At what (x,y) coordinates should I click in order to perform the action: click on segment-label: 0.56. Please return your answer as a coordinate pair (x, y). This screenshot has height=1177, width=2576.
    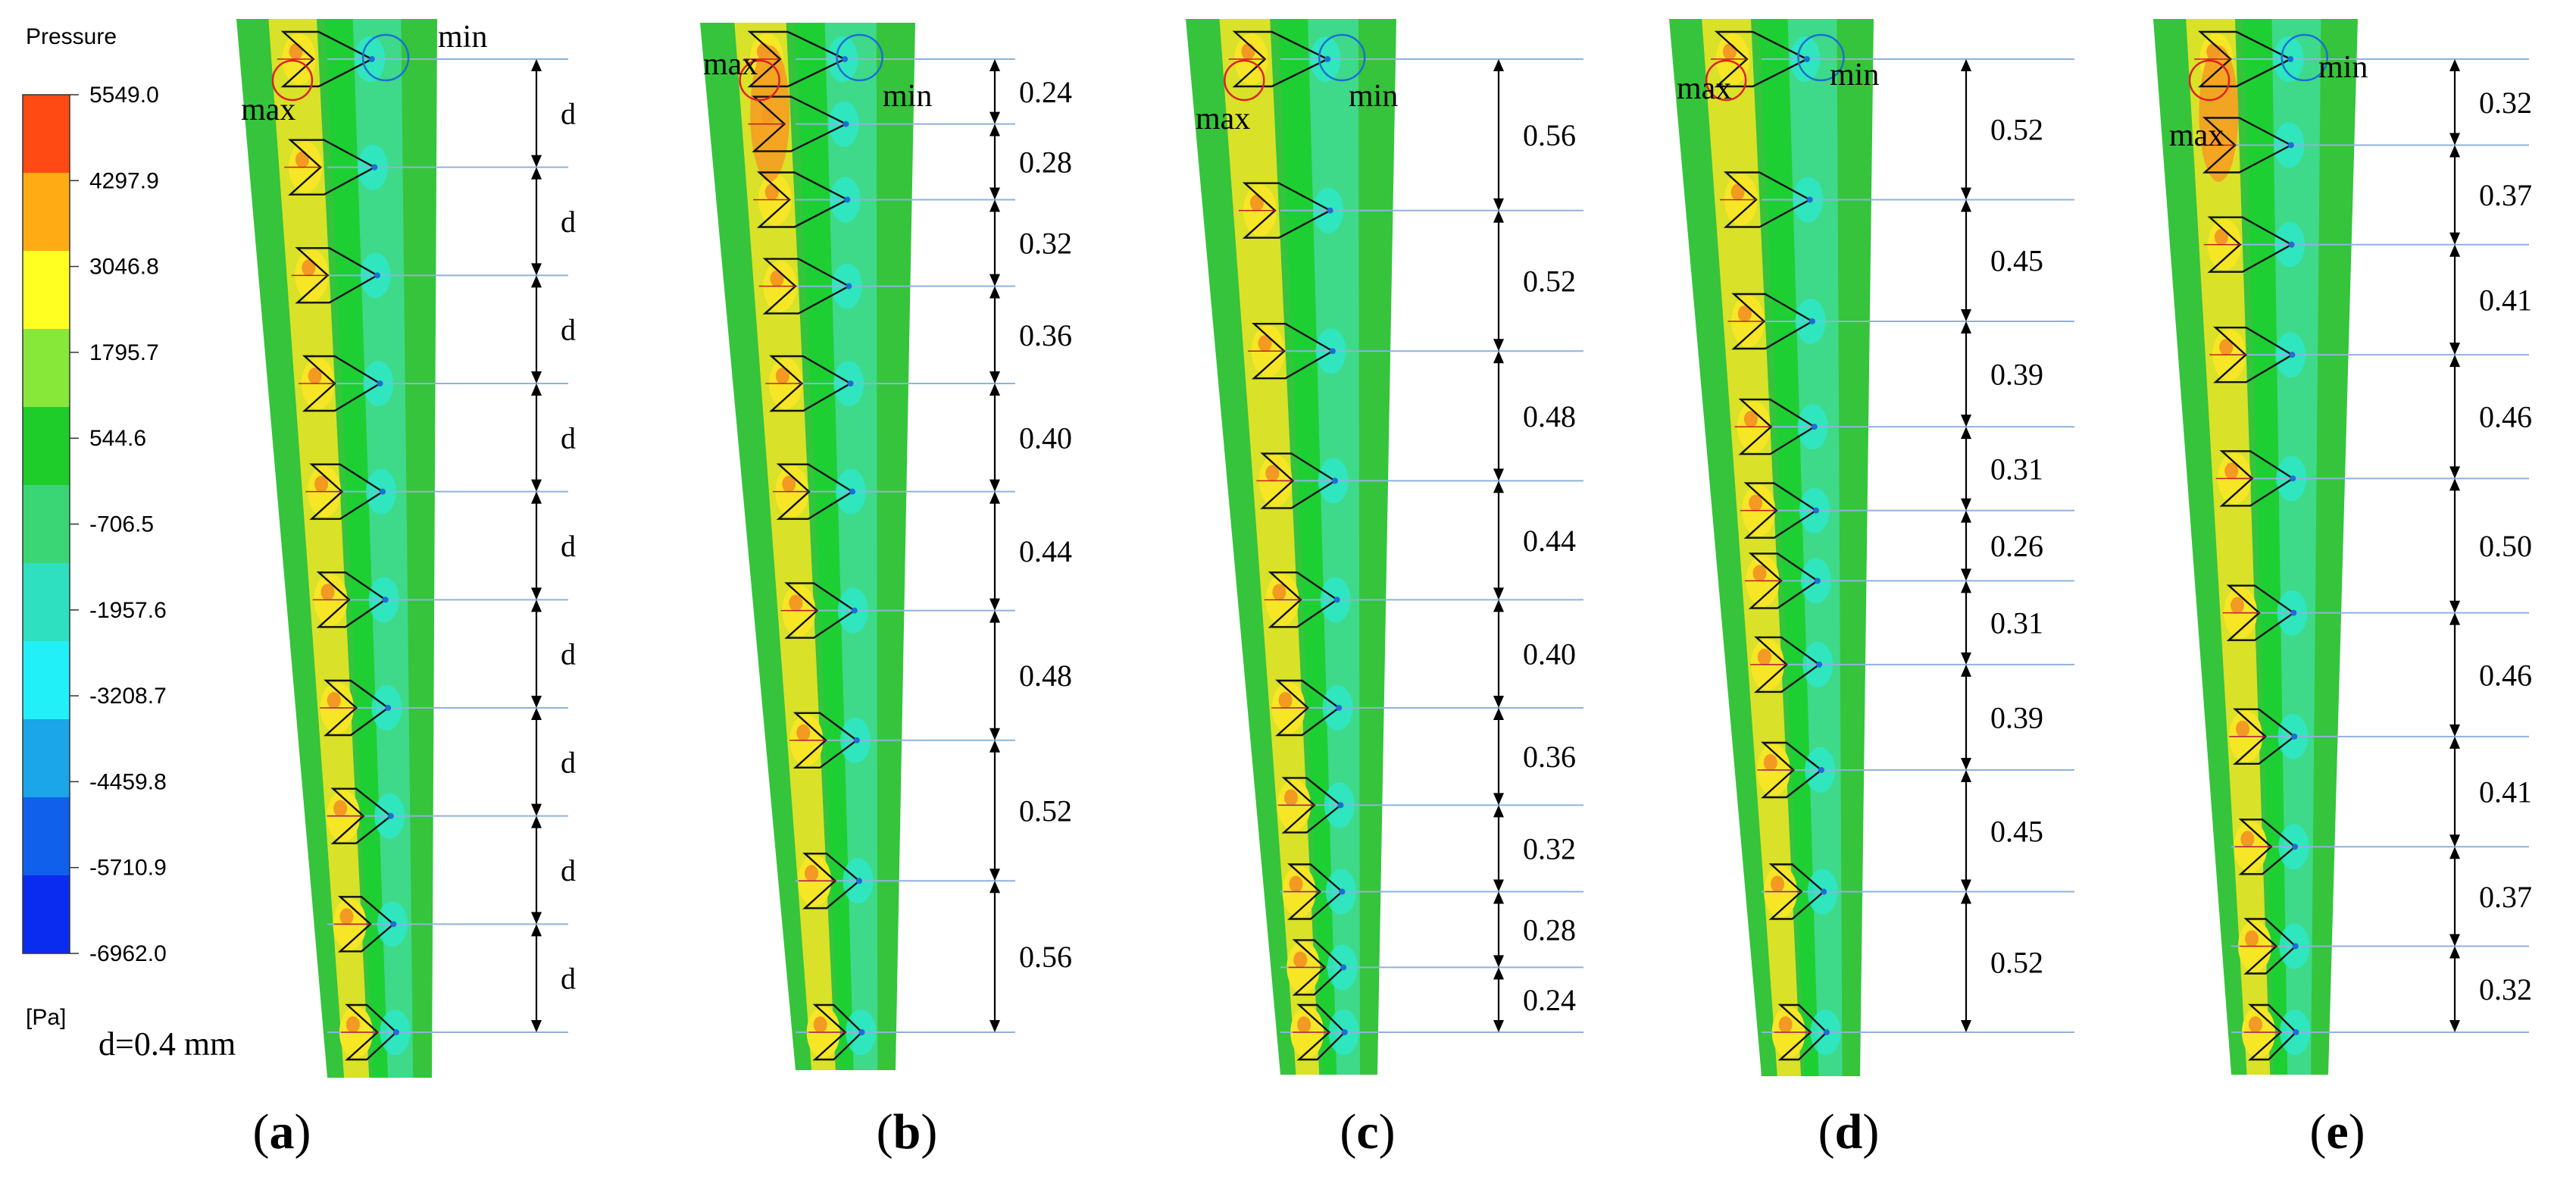
    Looking at the image, I should click on (1549, 135).